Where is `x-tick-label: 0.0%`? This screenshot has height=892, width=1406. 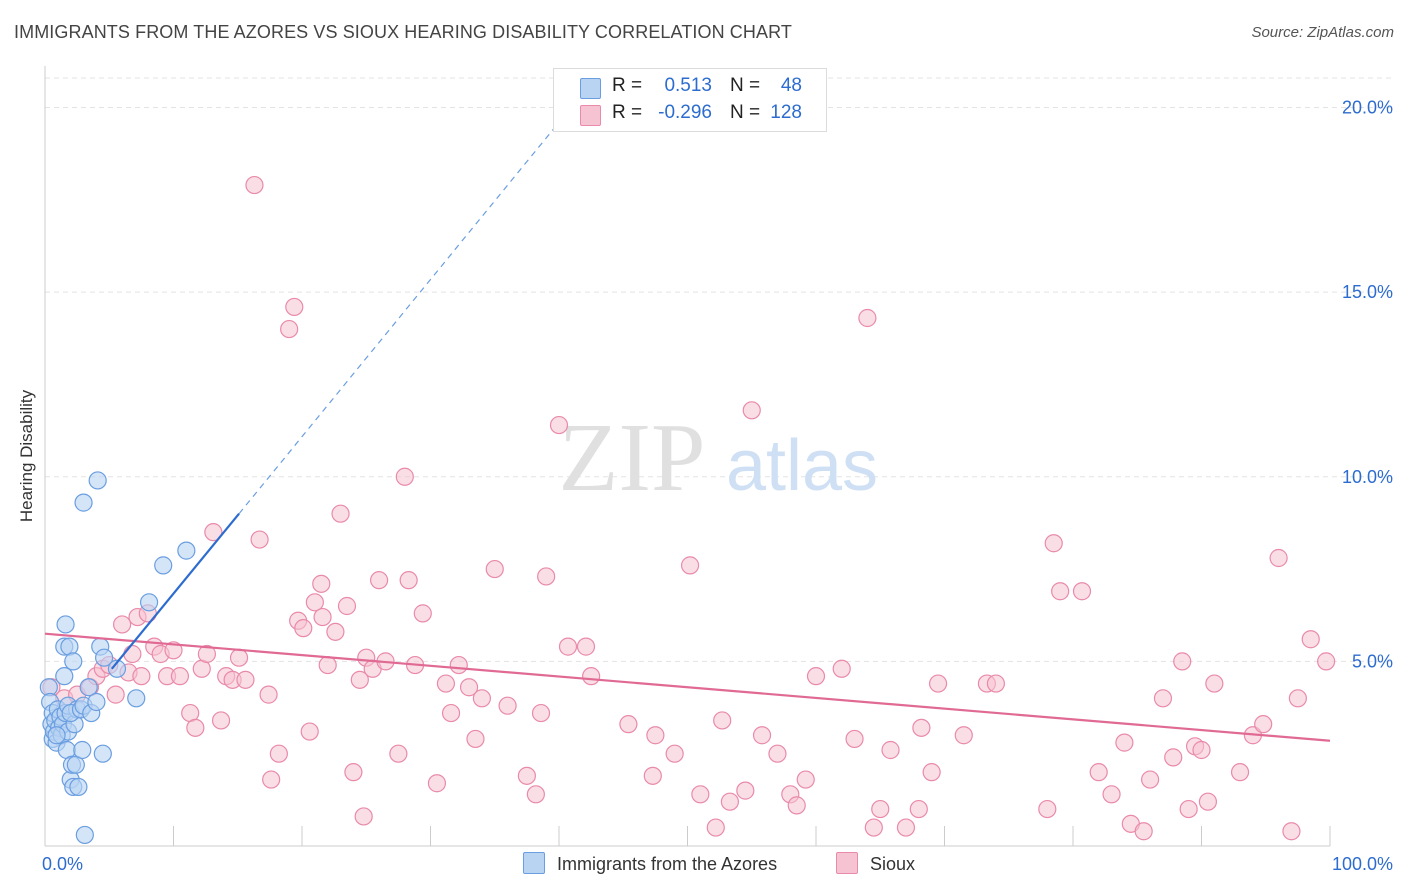
x-tick-label: 0.0% is located at coordinates (62, 864).